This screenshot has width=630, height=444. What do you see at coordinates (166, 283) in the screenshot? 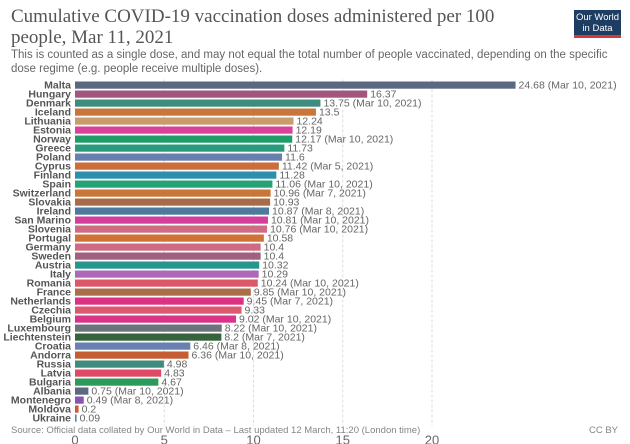
I see `bar-romania` at bounding box center [166, 283].